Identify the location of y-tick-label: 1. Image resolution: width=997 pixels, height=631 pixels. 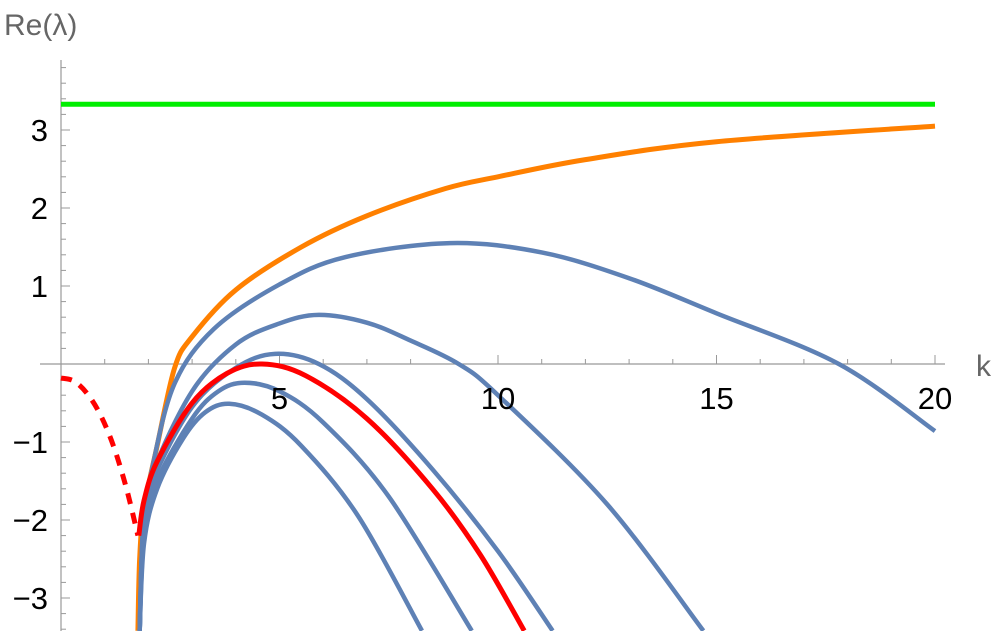
(39, 286).